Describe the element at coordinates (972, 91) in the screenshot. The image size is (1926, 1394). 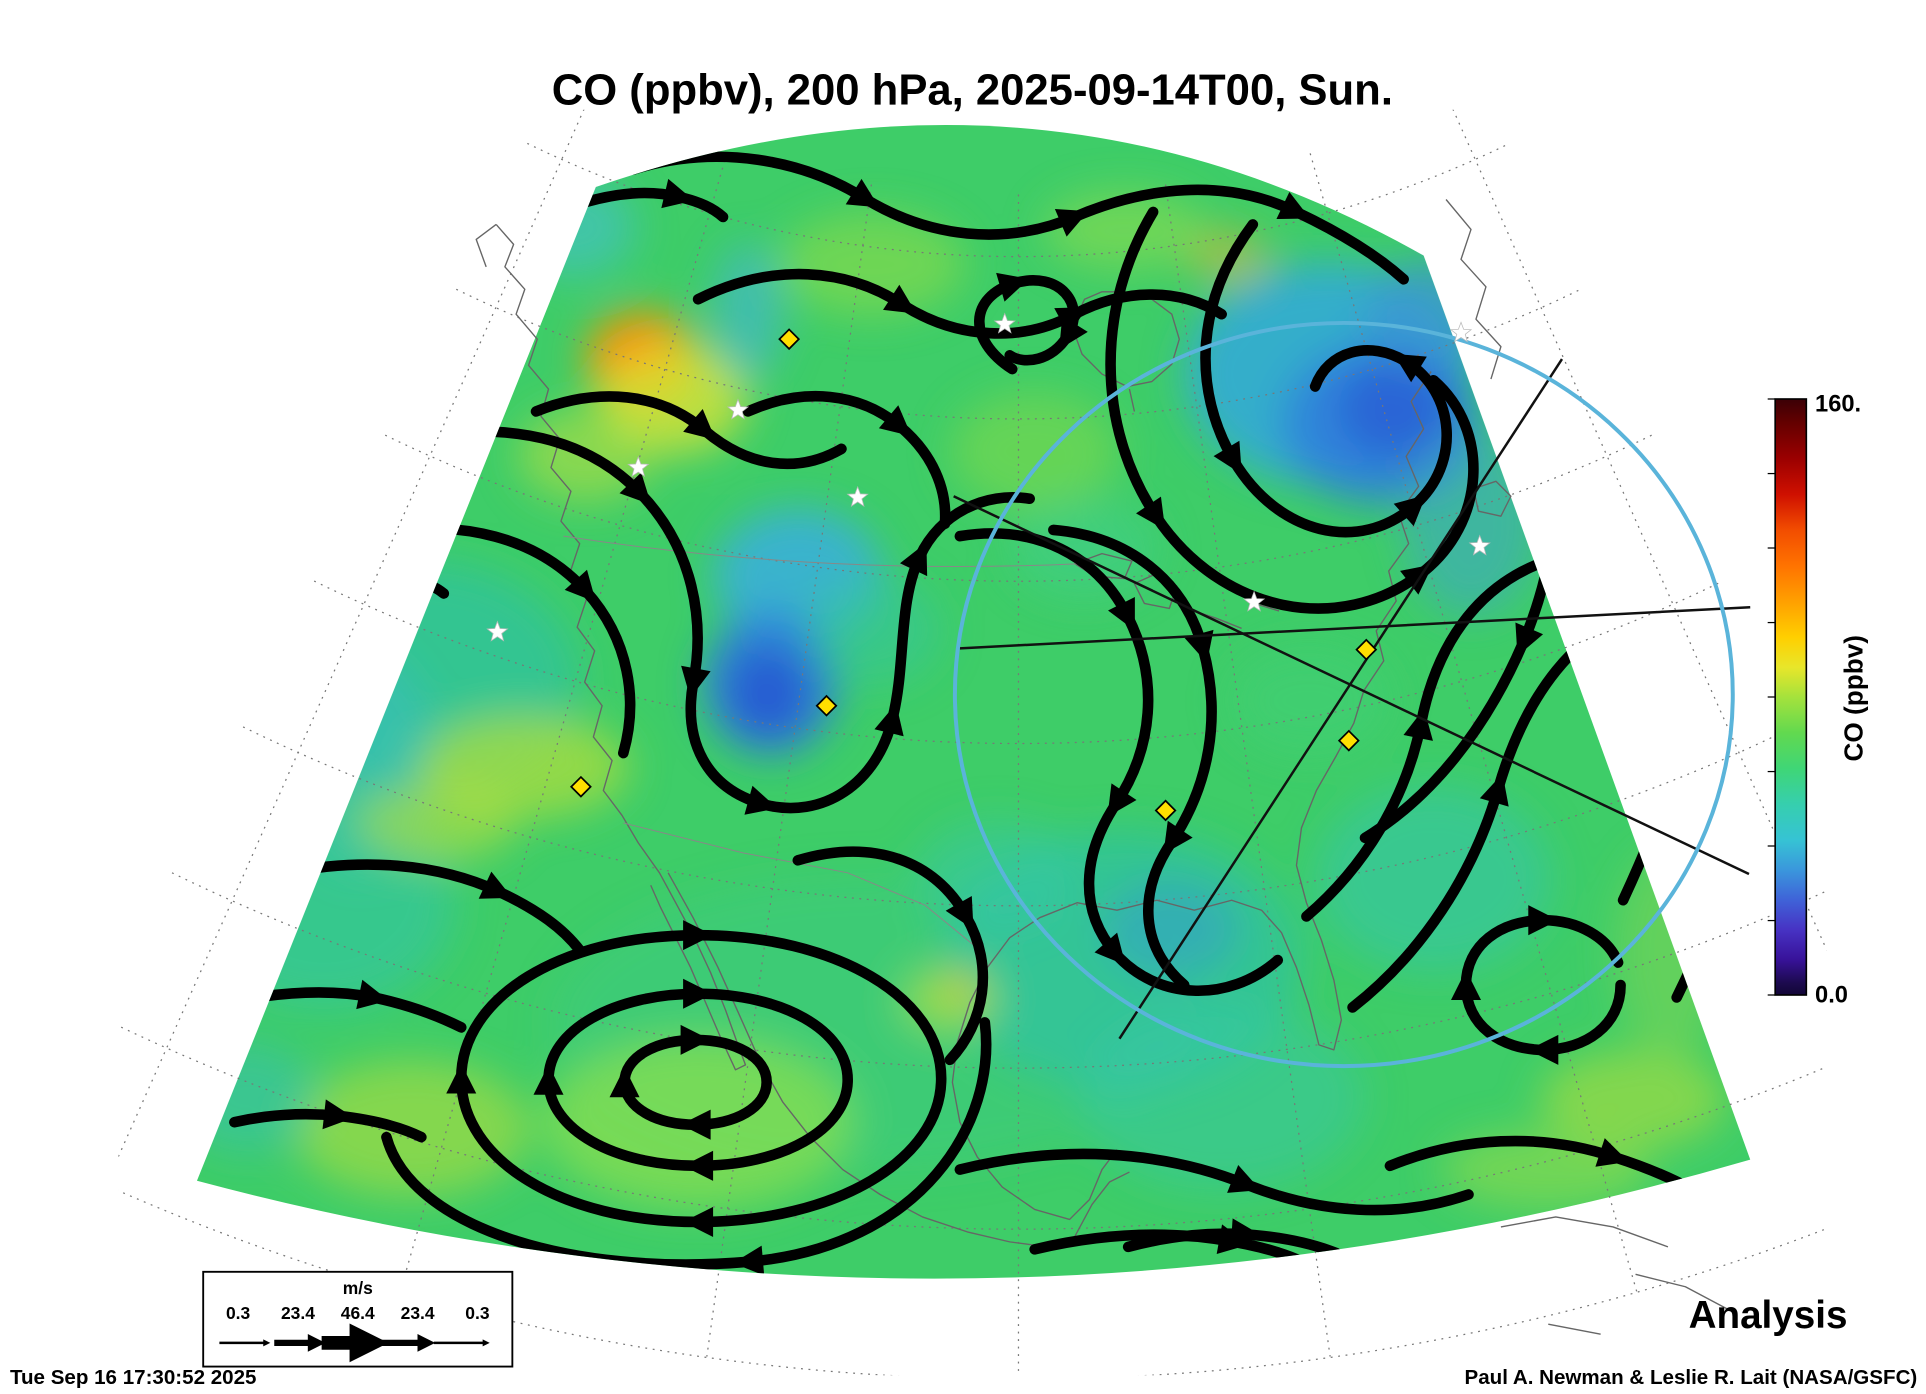
I see `plot-title: CO (ppbv), 200 hPa, 2025-09-14T00, Sun.` at that location.